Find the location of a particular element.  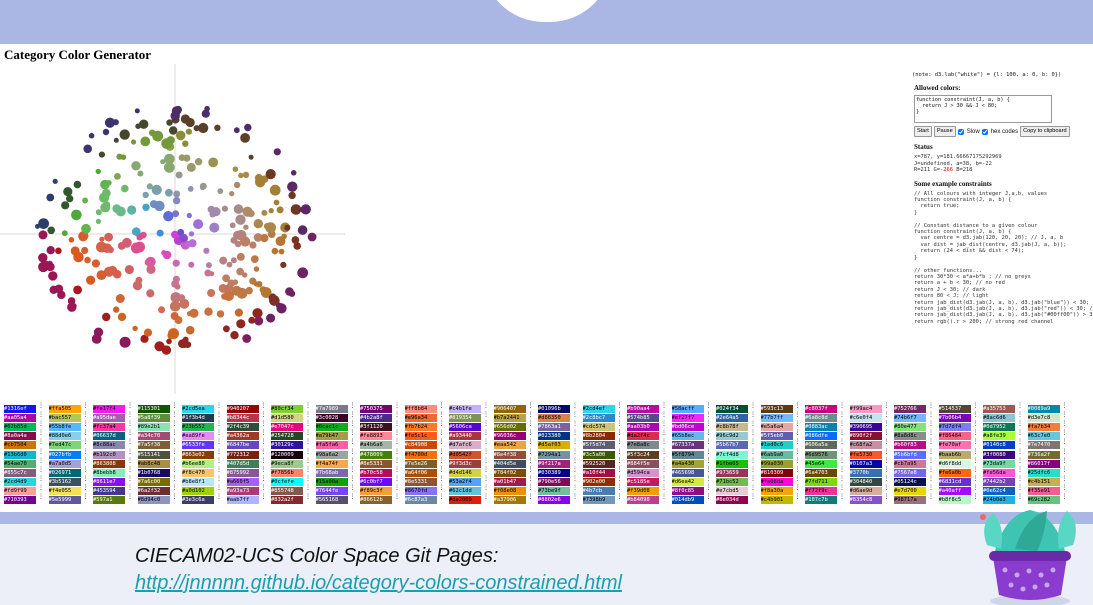

color-swatch: #790e56 is located at coordinates (554, 481).